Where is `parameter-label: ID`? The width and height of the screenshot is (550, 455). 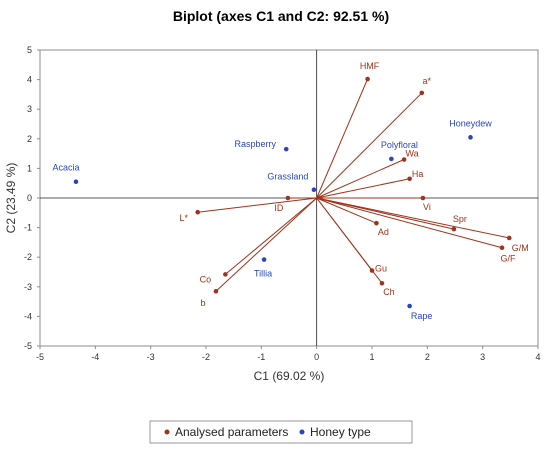 parameter-label: ID is located at coordinates (279, 208).